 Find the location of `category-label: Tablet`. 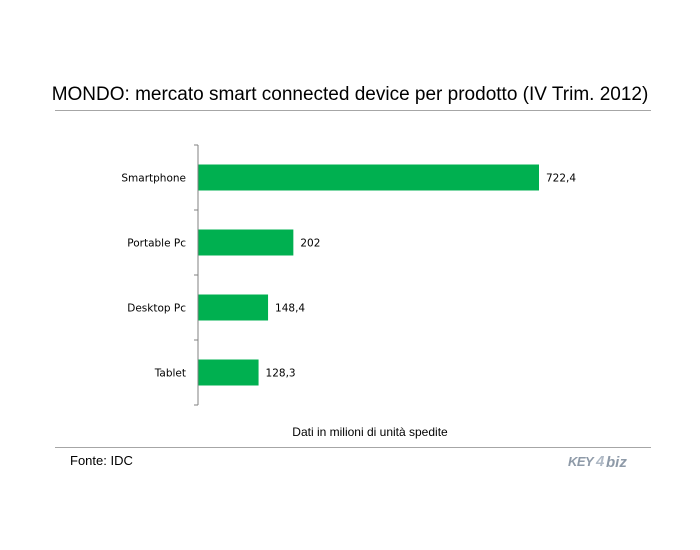

category-label: Tablet is located at coordinates (170, 374).